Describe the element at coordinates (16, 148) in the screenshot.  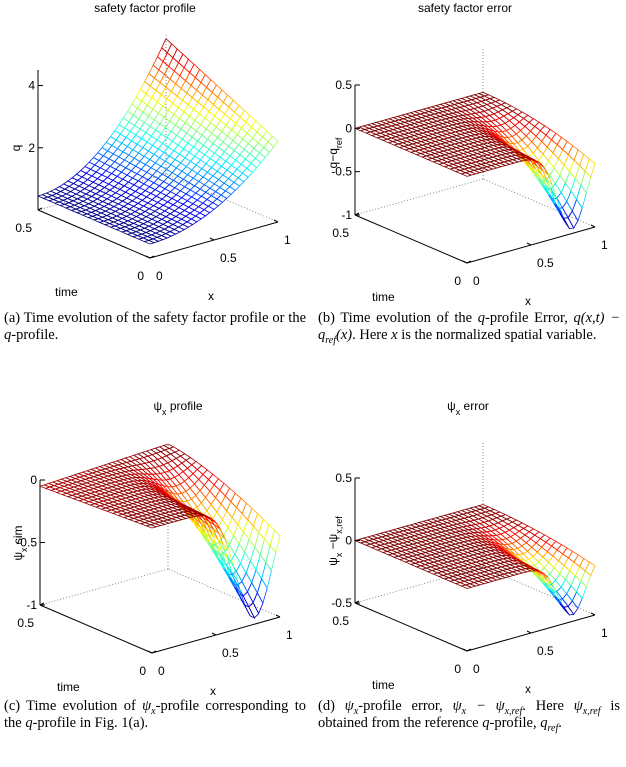
I see `z-axis-label-part: q` at that location.